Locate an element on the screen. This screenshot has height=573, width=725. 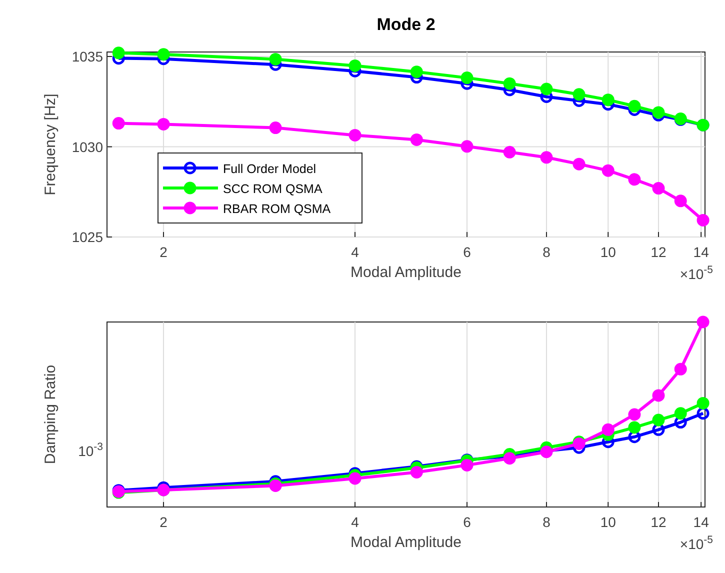
legend-label: Full Order Model is located at coordinates (269, 169).